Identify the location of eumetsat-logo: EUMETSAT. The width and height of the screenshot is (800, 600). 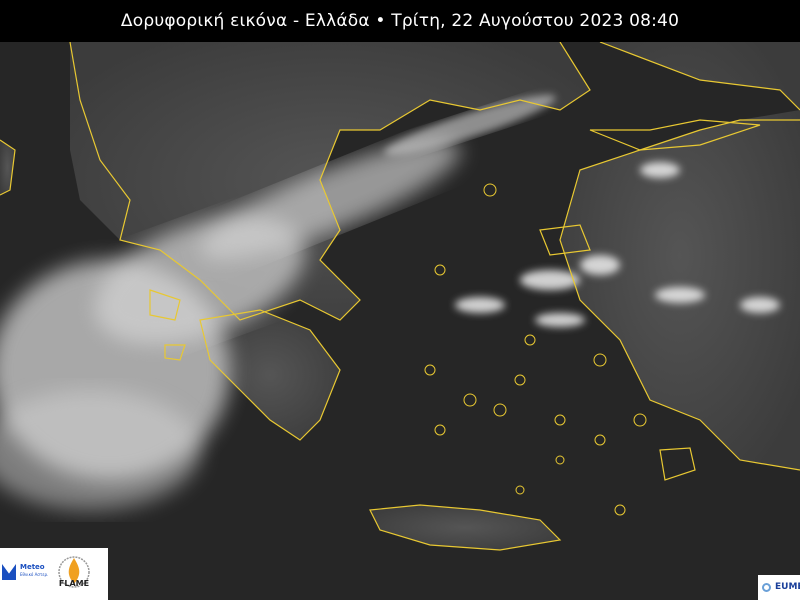
(779, 587).